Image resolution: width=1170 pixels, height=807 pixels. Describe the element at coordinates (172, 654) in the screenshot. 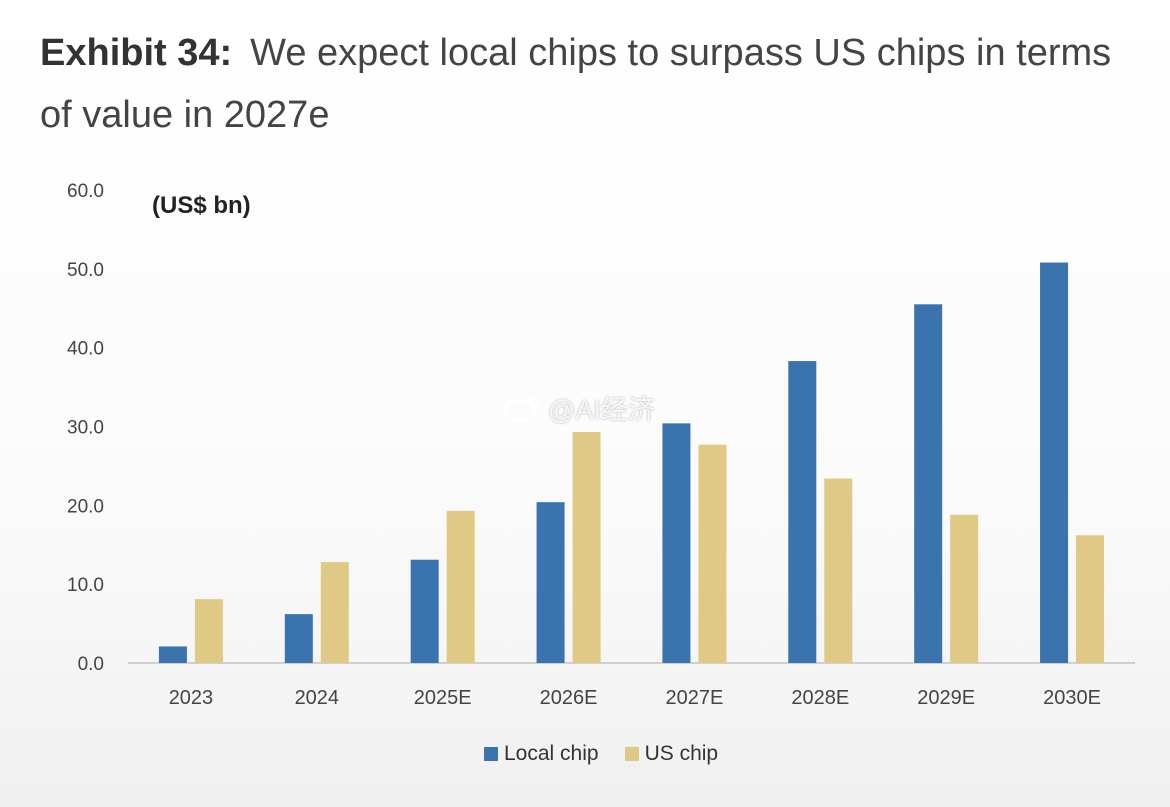

I see `bar-local-chip-2023` at that location.